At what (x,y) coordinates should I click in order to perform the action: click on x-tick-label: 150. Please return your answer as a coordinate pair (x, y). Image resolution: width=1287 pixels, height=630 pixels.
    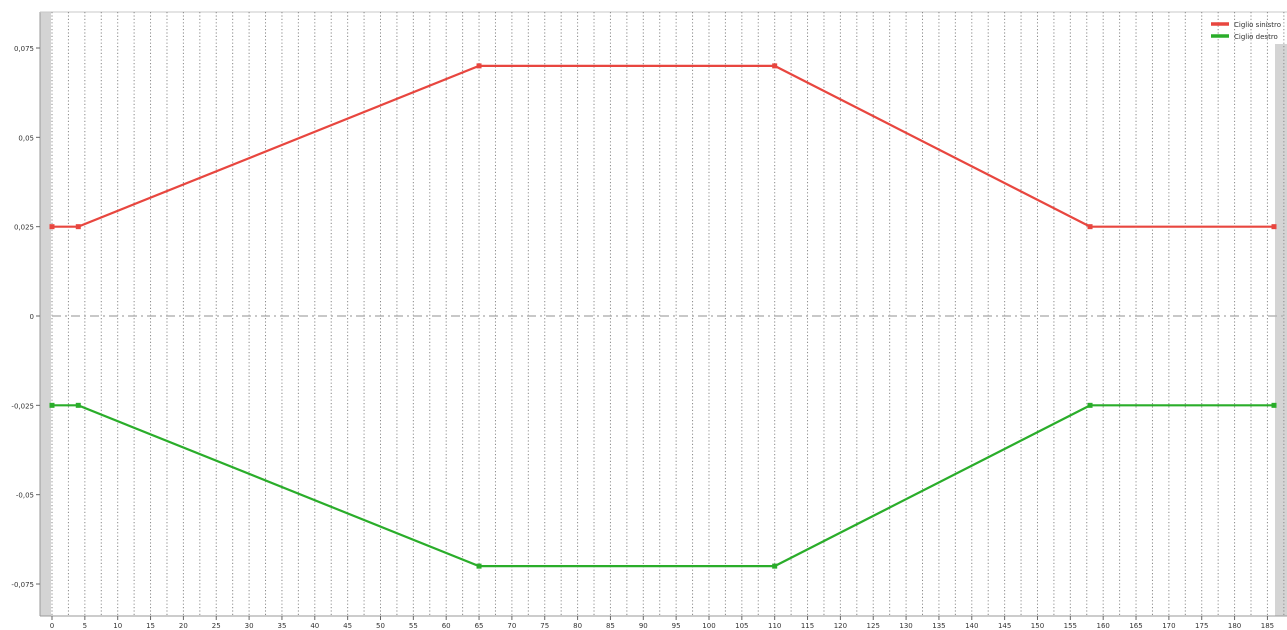
    Looking at the image, I should click on (1037, 626).